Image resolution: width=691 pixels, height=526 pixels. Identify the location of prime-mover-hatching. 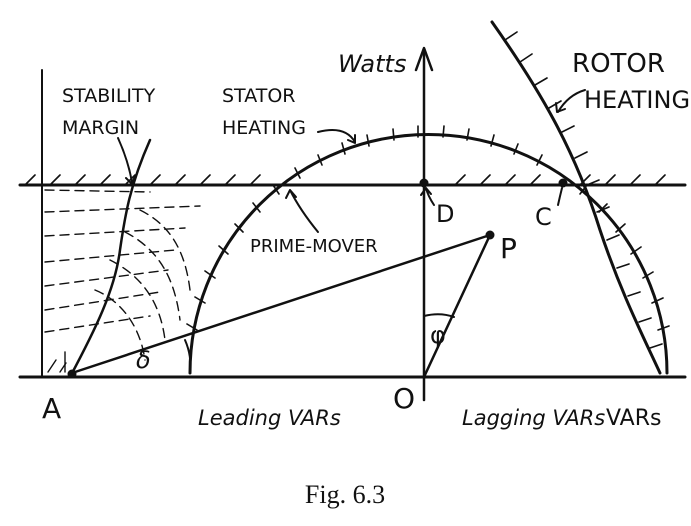
(345, 180).